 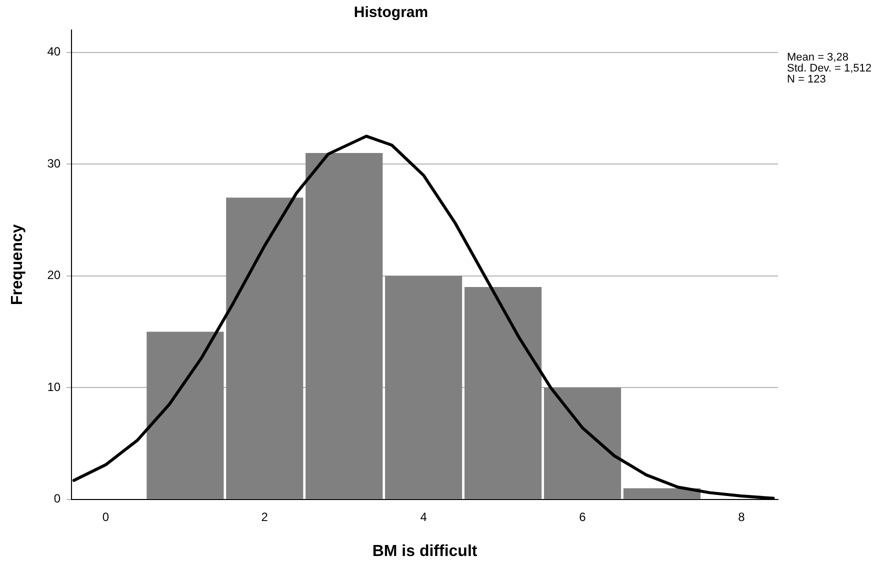 I want to click on x-tick-label: 8, so click(x=742, y=517).